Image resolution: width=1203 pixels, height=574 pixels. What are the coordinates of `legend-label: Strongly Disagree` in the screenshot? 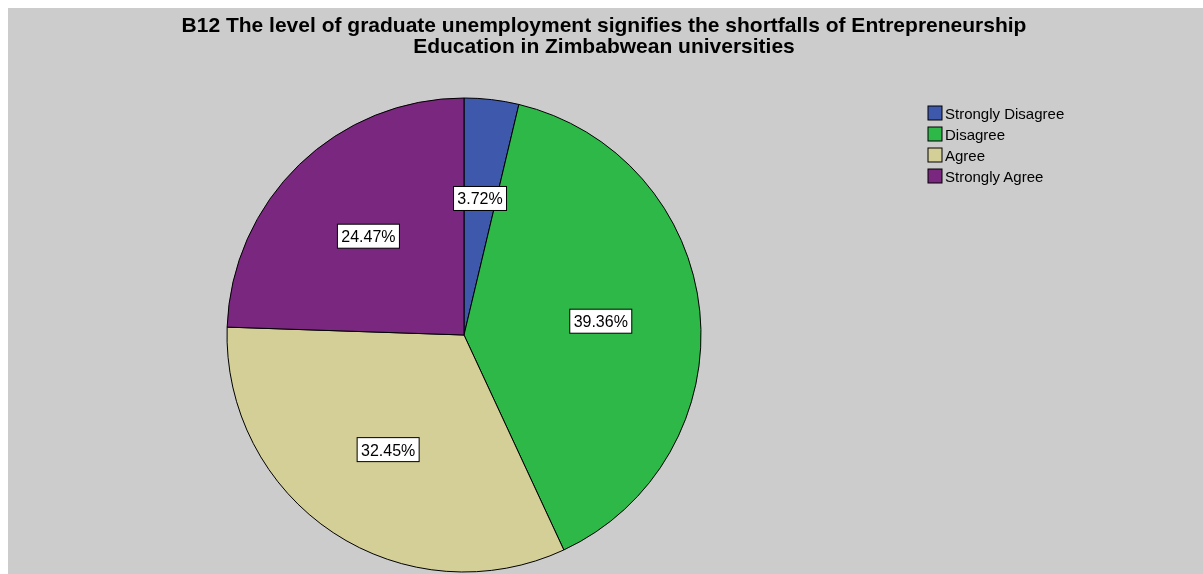 It's located at (1005, 113).